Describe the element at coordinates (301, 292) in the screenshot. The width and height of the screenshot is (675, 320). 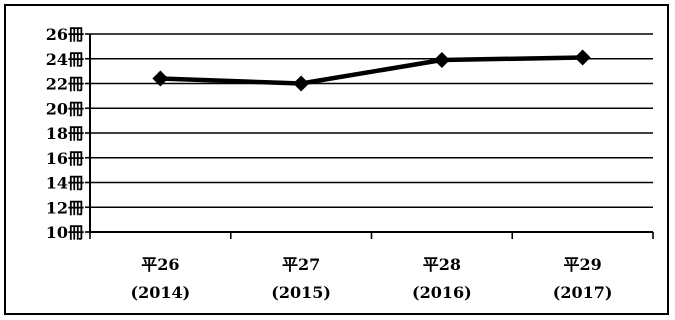
I see `x-tick-label-year: (2015)` at that location.